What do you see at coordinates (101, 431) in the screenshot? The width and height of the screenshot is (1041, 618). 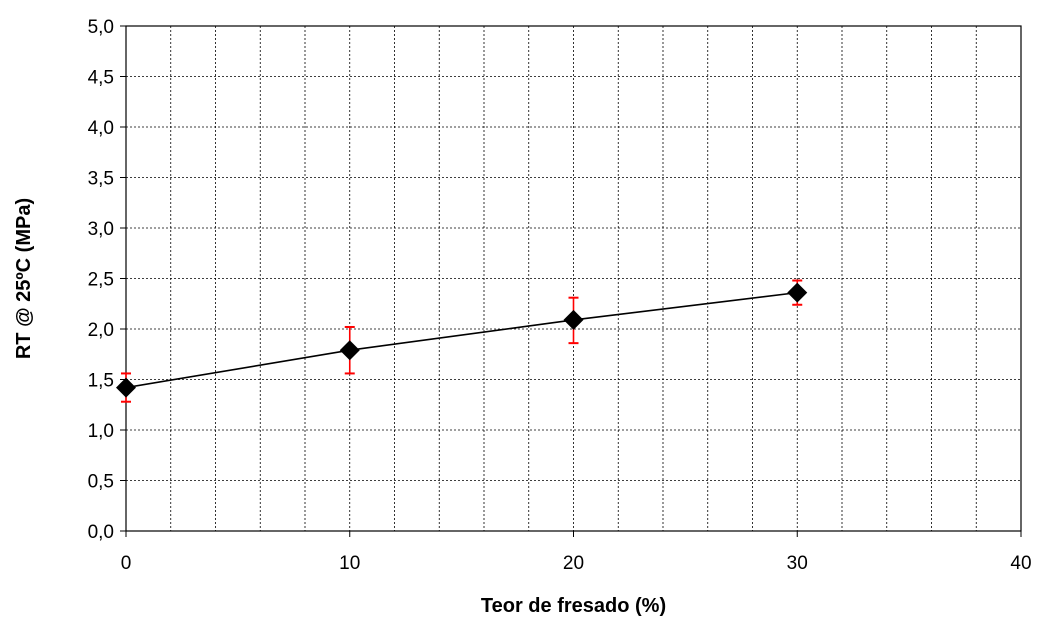 I see `y-tick-label: 1,0` at bounding box center [101, 431].